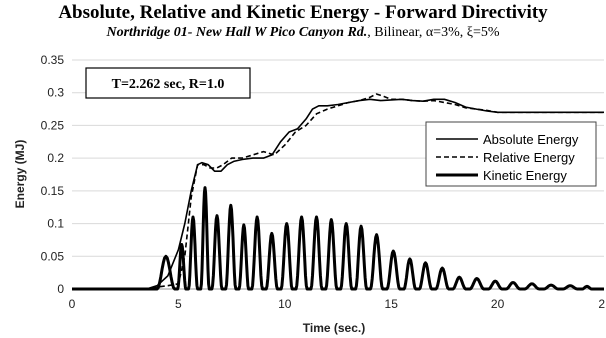 The width and height of the screenshot is (606, 338). I want to click on y-tick-label: 0.15, so click(53, 191).